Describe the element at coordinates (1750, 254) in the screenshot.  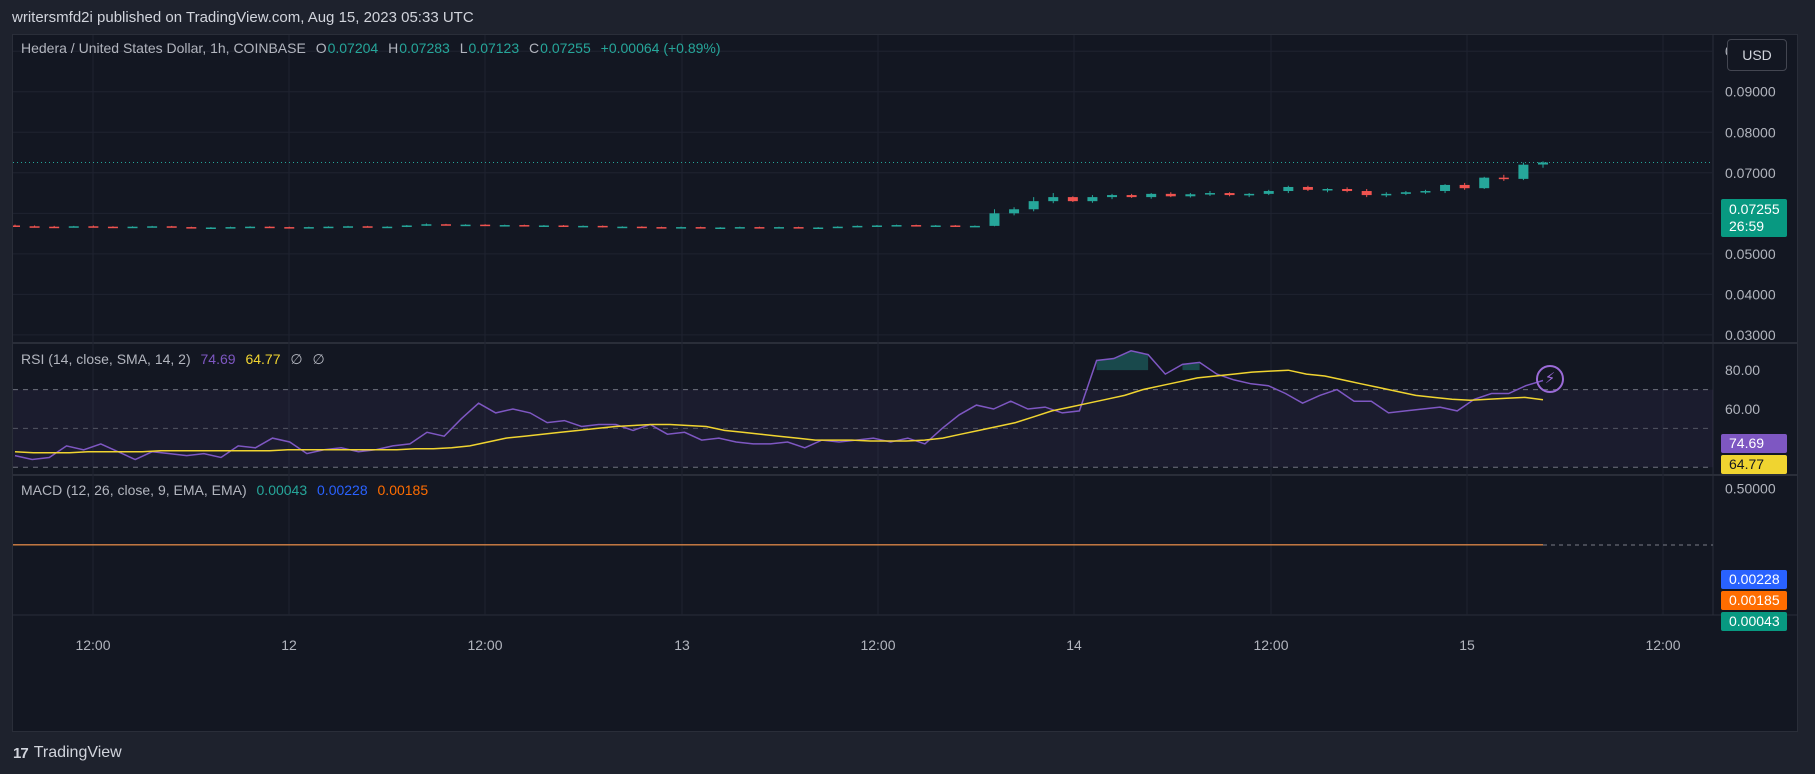
I see `price-tick-label: 0.05000` at that location.